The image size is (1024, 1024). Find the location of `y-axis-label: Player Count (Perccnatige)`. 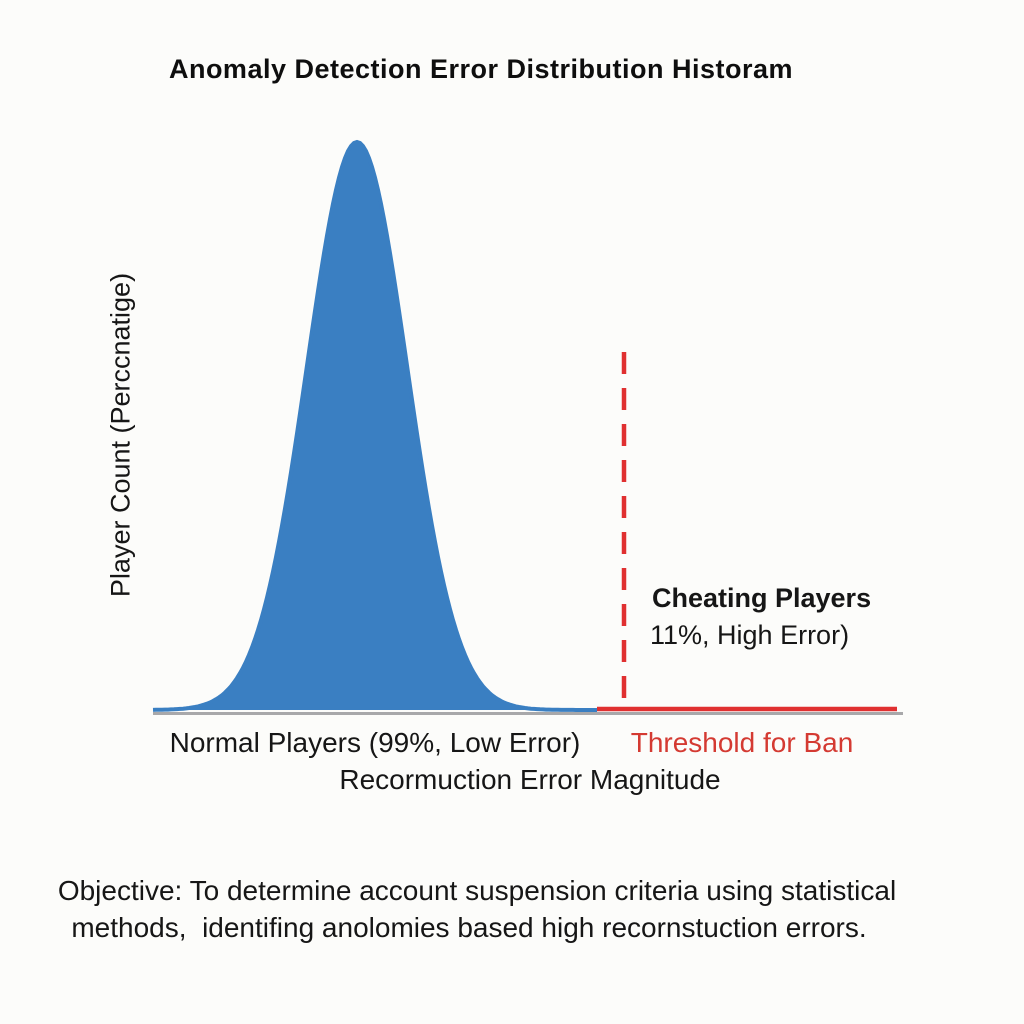

y-axis-label: Player Count (Perccnatige) is located at coordinates (120, 435).